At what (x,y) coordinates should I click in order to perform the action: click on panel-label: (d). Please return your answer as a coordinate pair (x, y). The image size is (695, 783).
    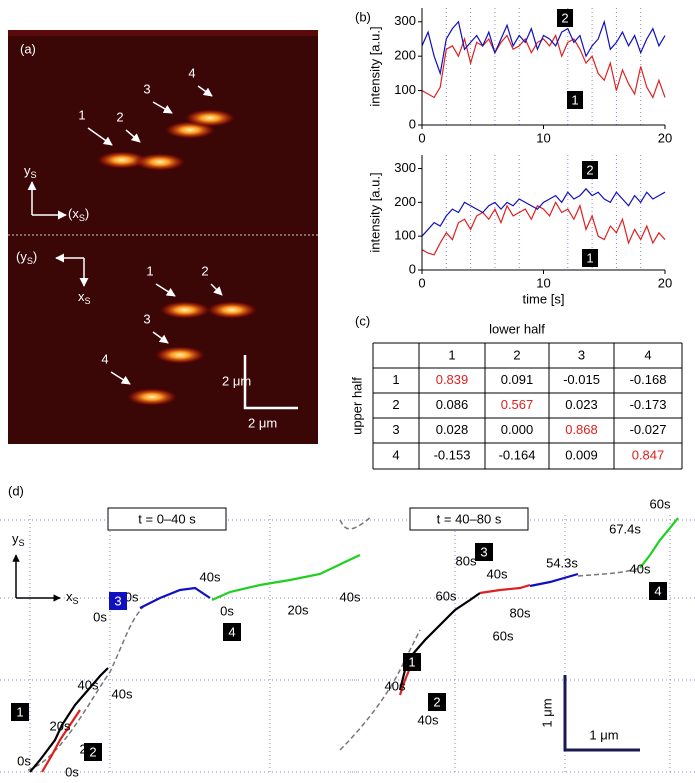
    Looking at the image, I should click on (16, 490).